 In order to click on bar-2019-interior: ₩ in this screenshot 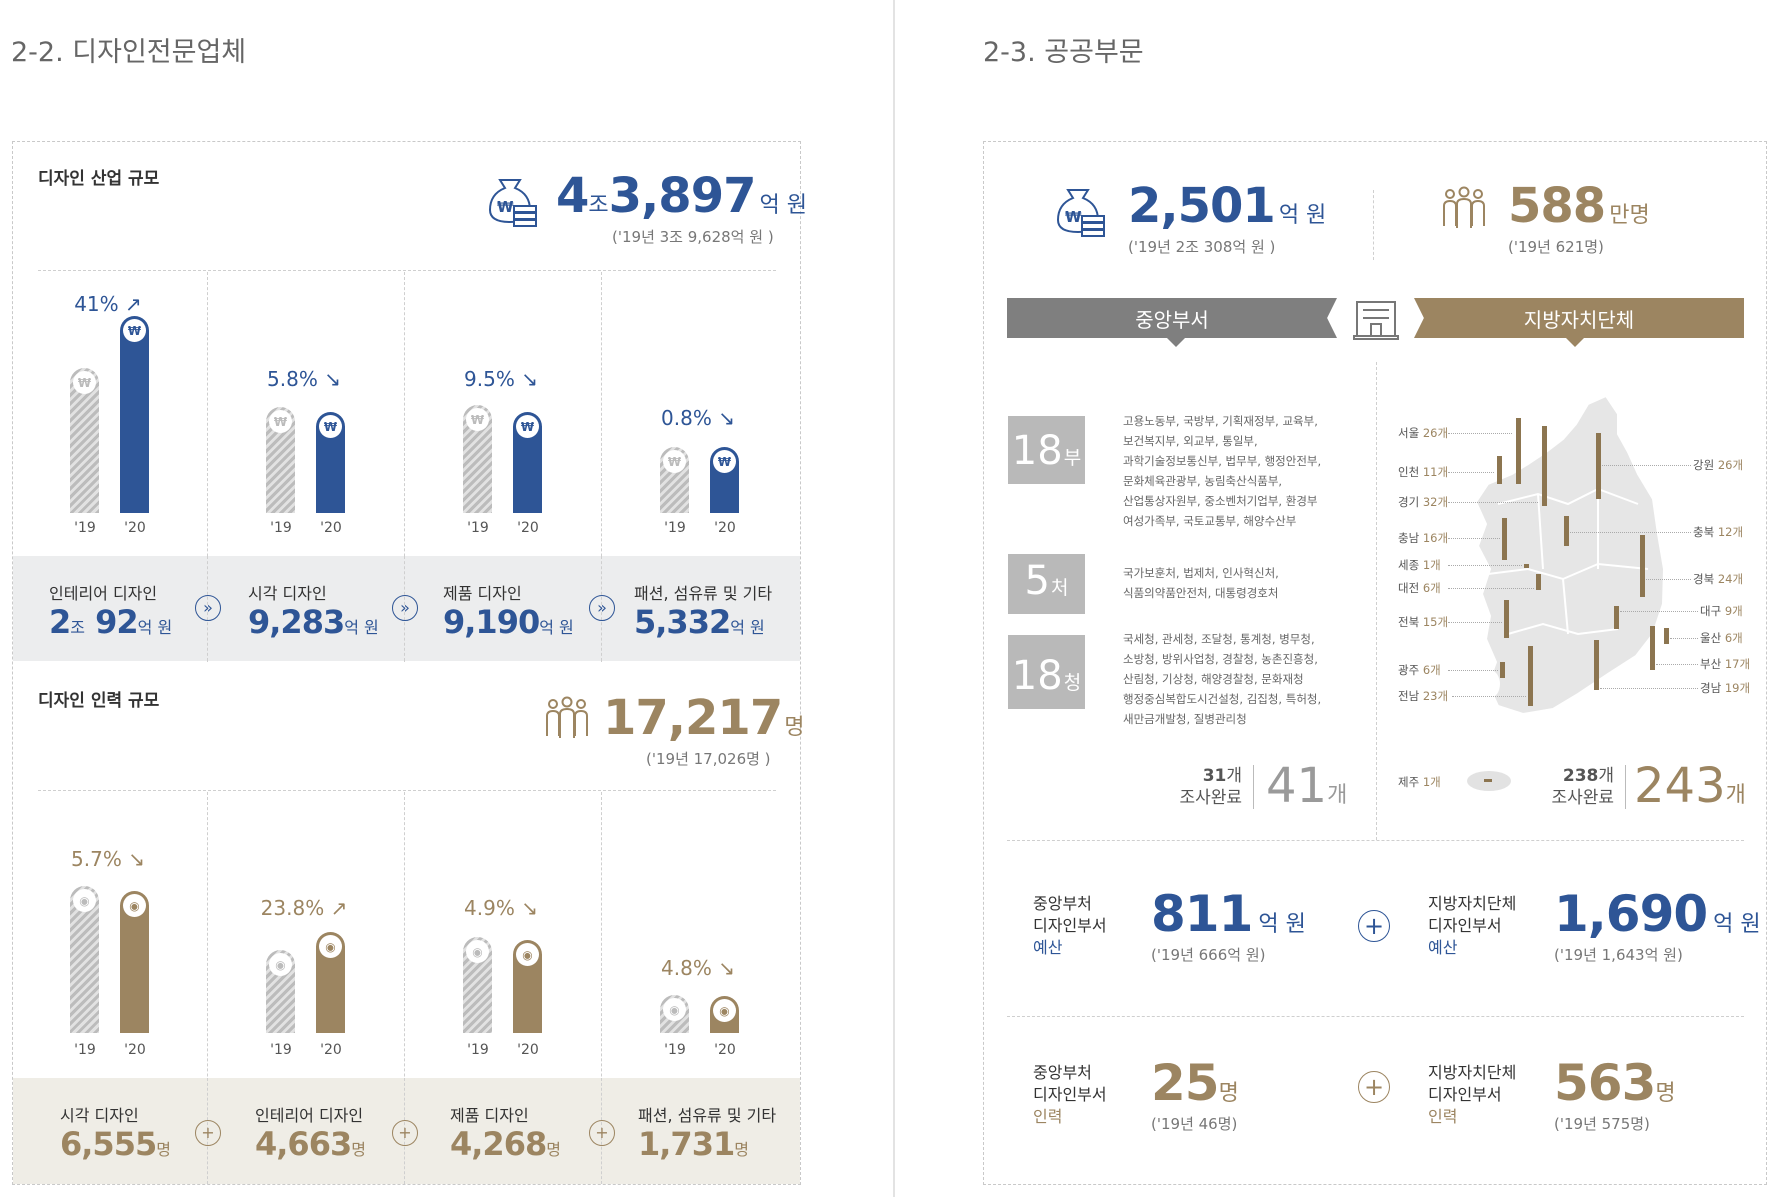, I will do `click(84, 440)`.